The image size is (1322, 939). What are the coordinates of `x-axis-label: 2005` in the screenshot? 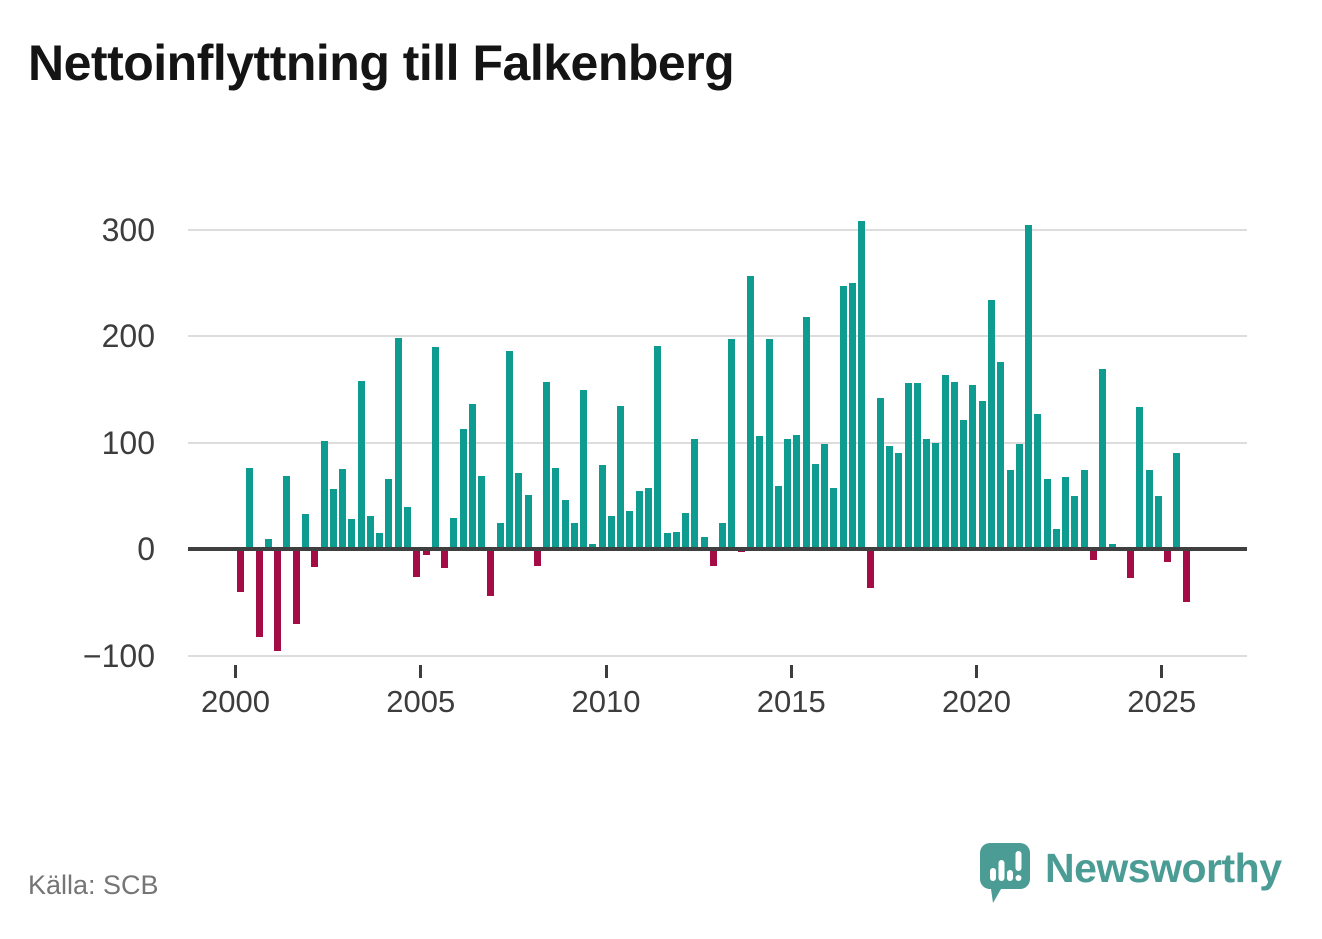 It's located at (421, 701).